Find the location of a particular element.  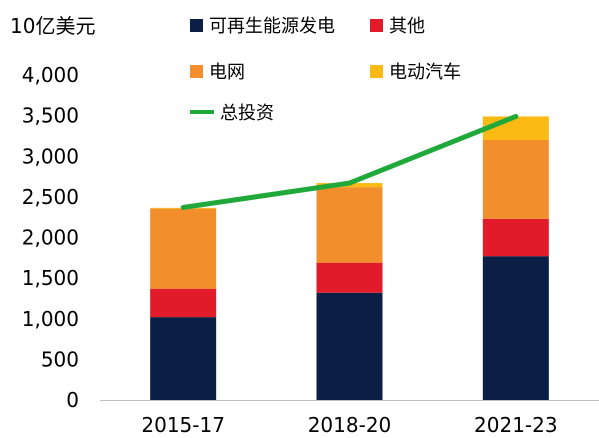

legend-label-other: 其他 is located at coordinates (407, 26).